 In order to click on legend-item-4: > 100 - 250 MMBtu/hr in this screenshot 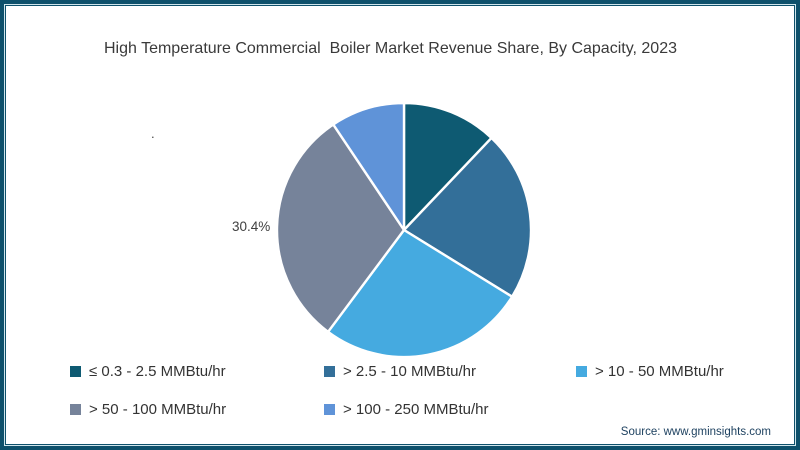, I will do `click(406, 409)`.